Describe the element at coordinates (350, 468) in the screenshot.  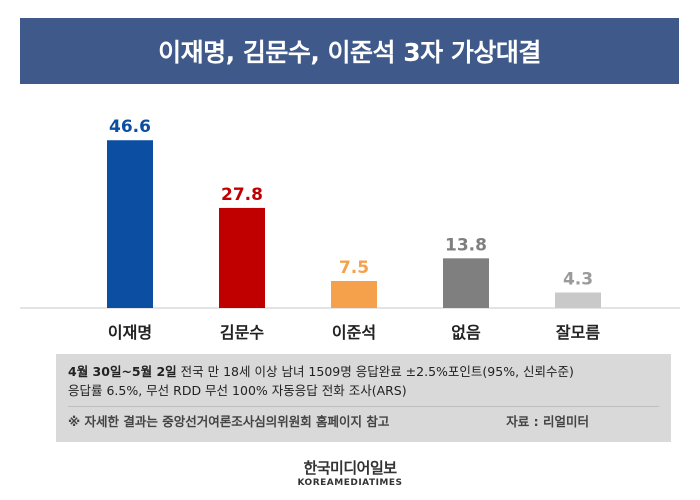
I see `logo-korean: 한국미디어일보` at that location.